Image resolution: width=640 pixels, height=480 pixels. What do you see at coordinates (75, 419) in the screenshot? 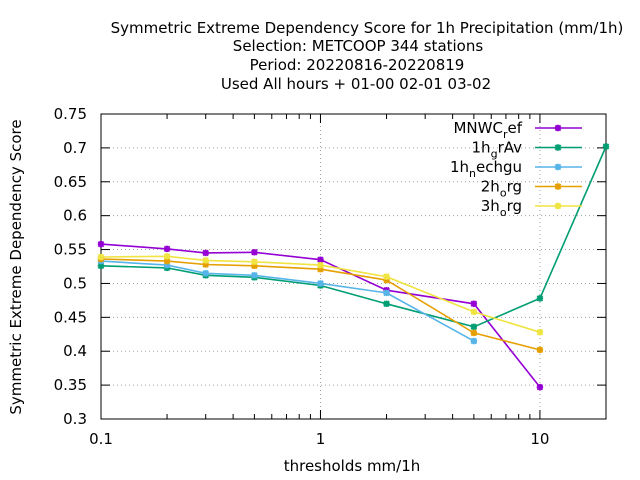
I see `y-tick-label: 0.3` at bounding box center [75, 419].